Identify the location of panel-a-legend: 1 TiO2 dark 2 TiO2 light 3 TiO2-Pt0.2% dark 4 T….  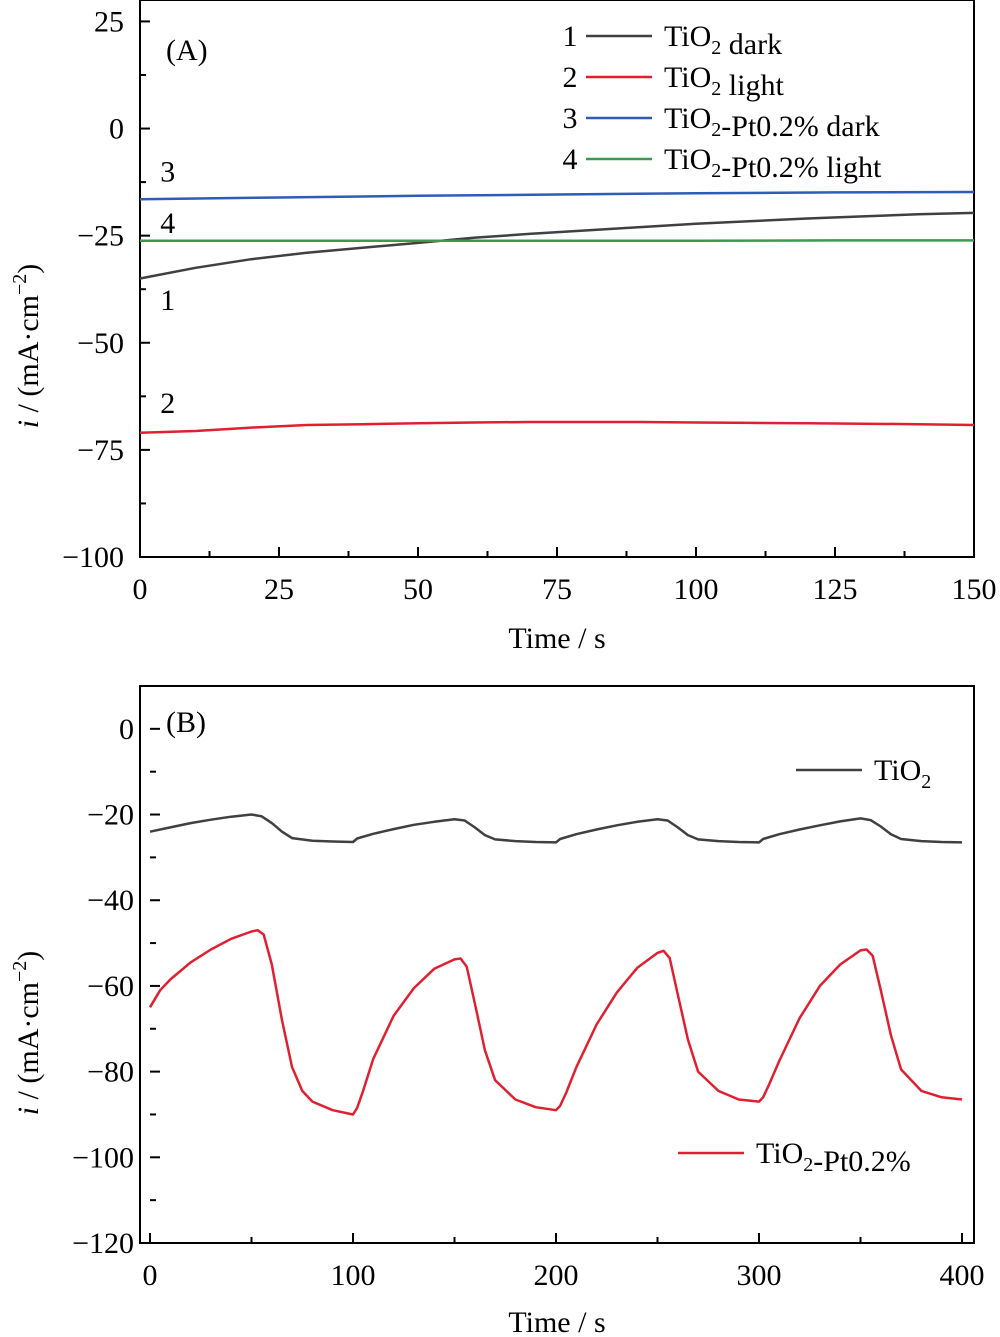
(722, 102).